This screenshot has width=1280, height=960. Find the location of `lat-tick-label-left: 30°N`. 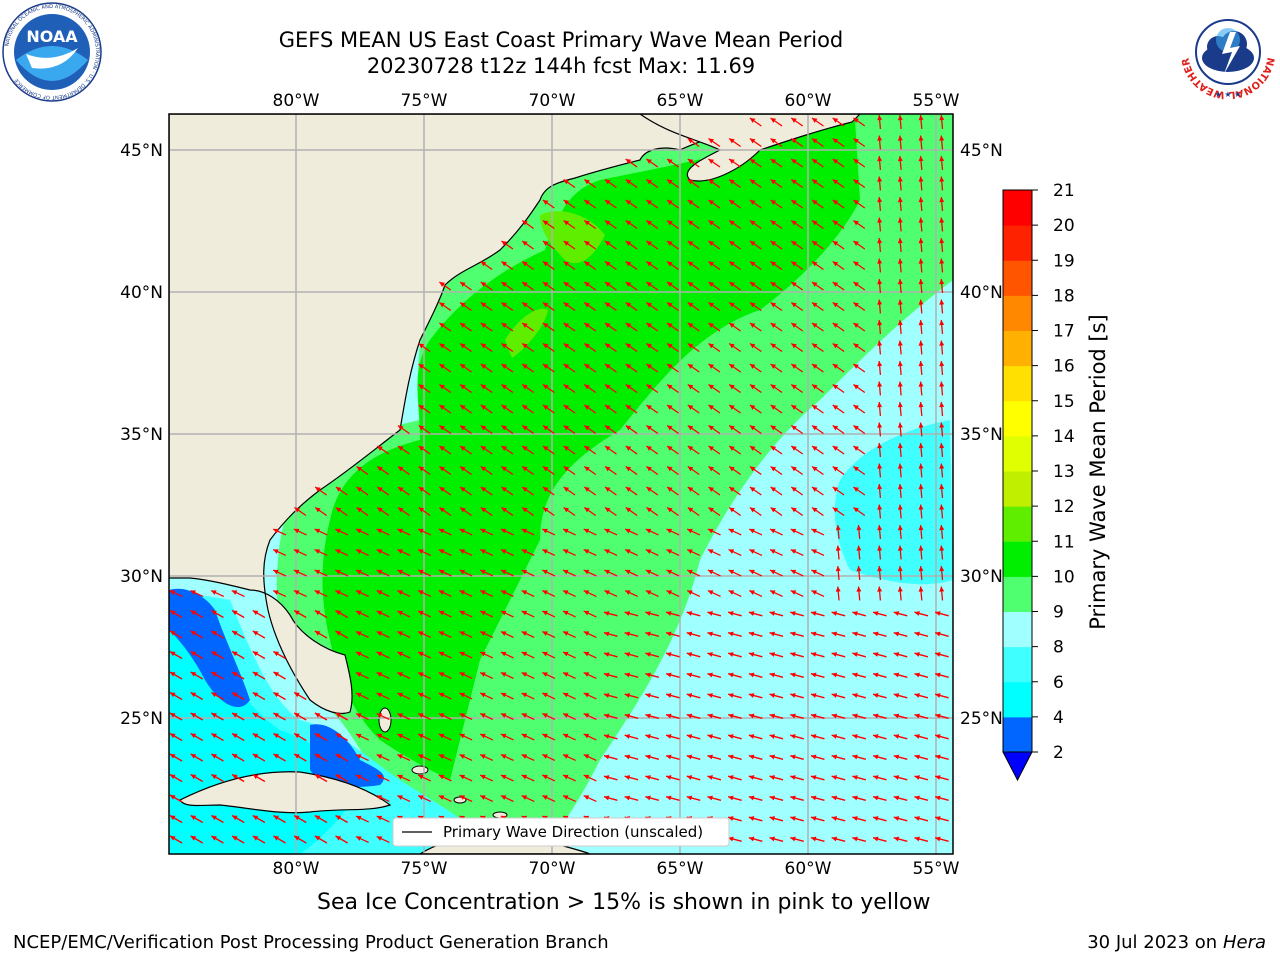

lat-tick-label-left: 30°N is located at coordinates (141, 577).